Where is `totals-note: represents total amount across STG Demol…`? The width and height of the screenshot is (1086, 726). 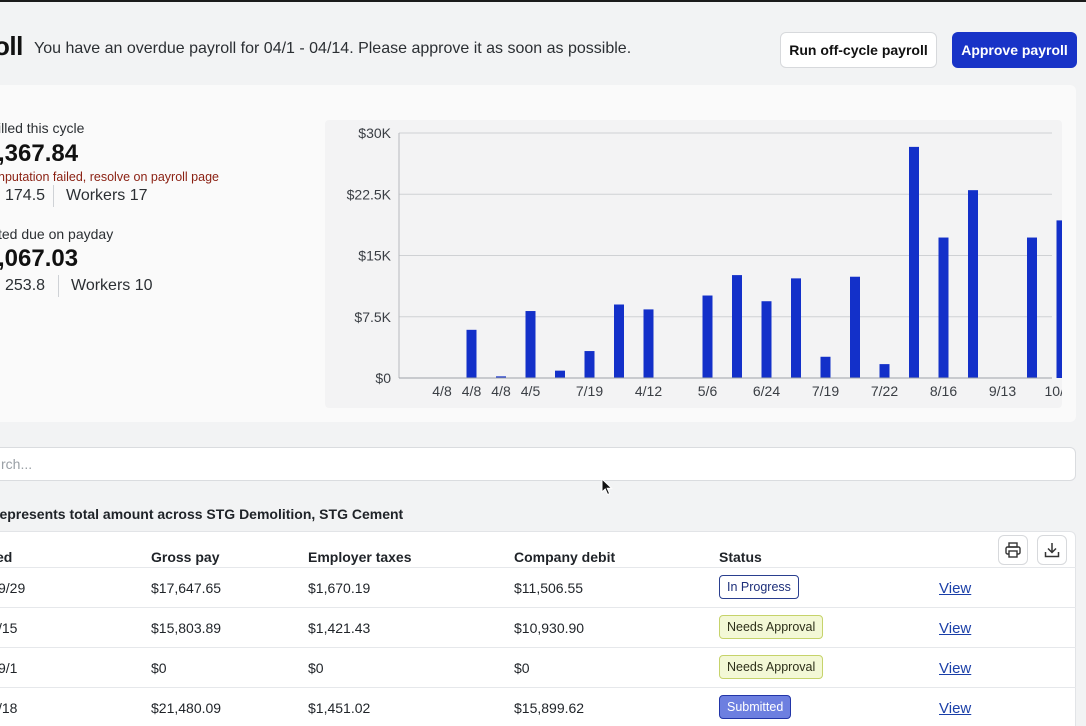
totals-note: represents total amount across STG Demol… is located at coordinates (202, 514).